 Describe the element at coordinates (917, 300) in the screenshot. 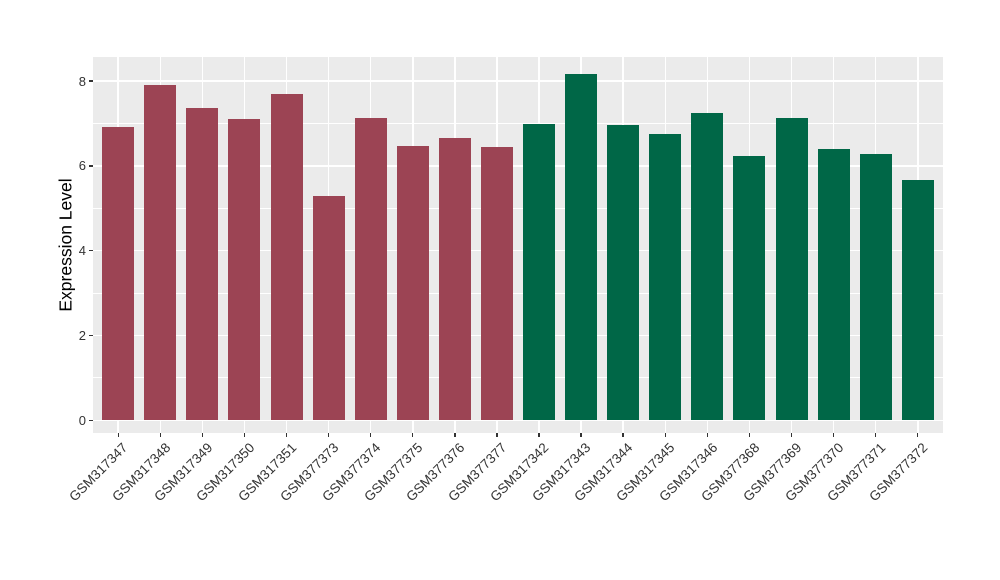

I see `bar-GSM377372` at that location.